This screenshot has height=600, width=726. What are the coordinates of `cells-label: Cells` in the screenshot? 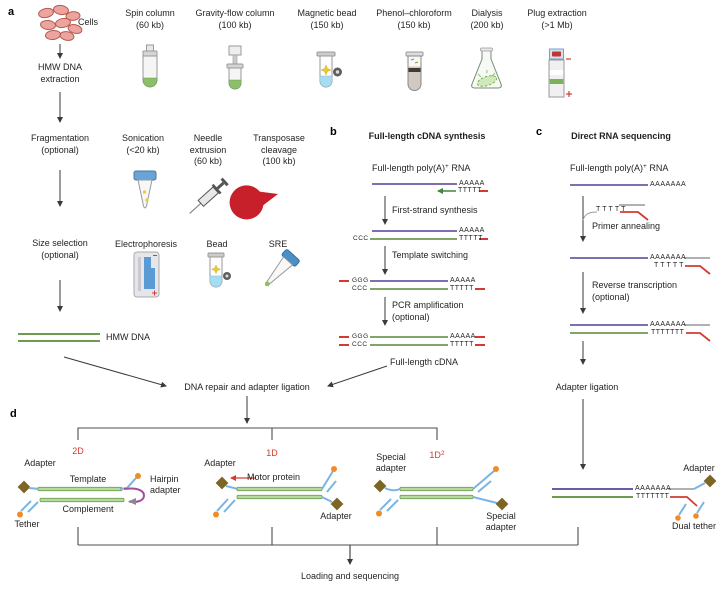 It's located at (88, 22).